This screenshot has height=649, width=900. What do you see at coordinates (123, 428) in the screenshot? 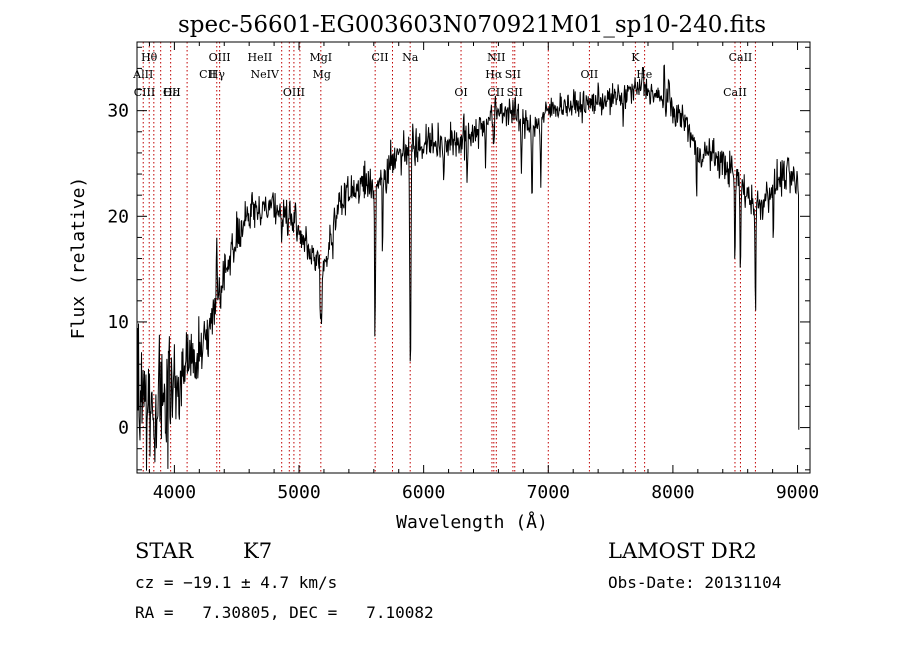
I see `y-tick-label: 0` at bounding box center [123, 428].